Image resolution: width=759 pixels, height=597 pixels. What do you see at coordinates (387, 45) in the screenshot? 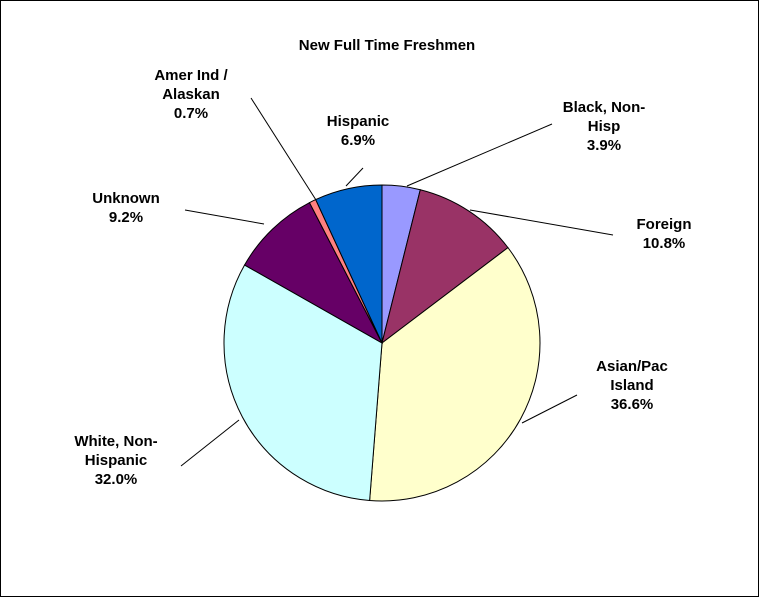
I see `chart-title: New Full Time Freshmen` at bounding box center [387, 45].